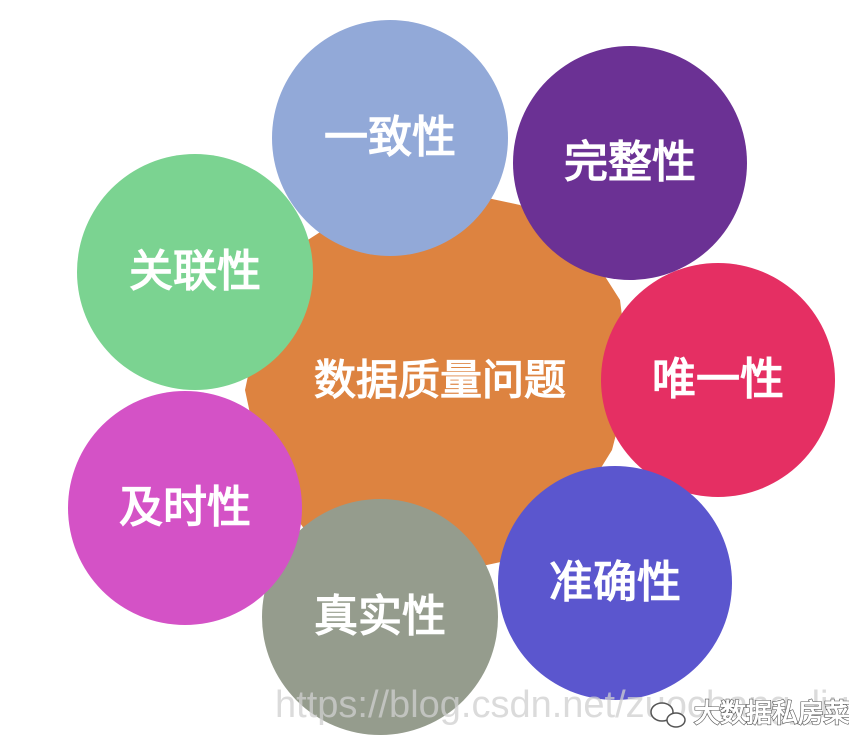  What do you see at coordinates (668, 715) in the screenshot?
I see `wechat-icon` at bounding box center [668, 715].